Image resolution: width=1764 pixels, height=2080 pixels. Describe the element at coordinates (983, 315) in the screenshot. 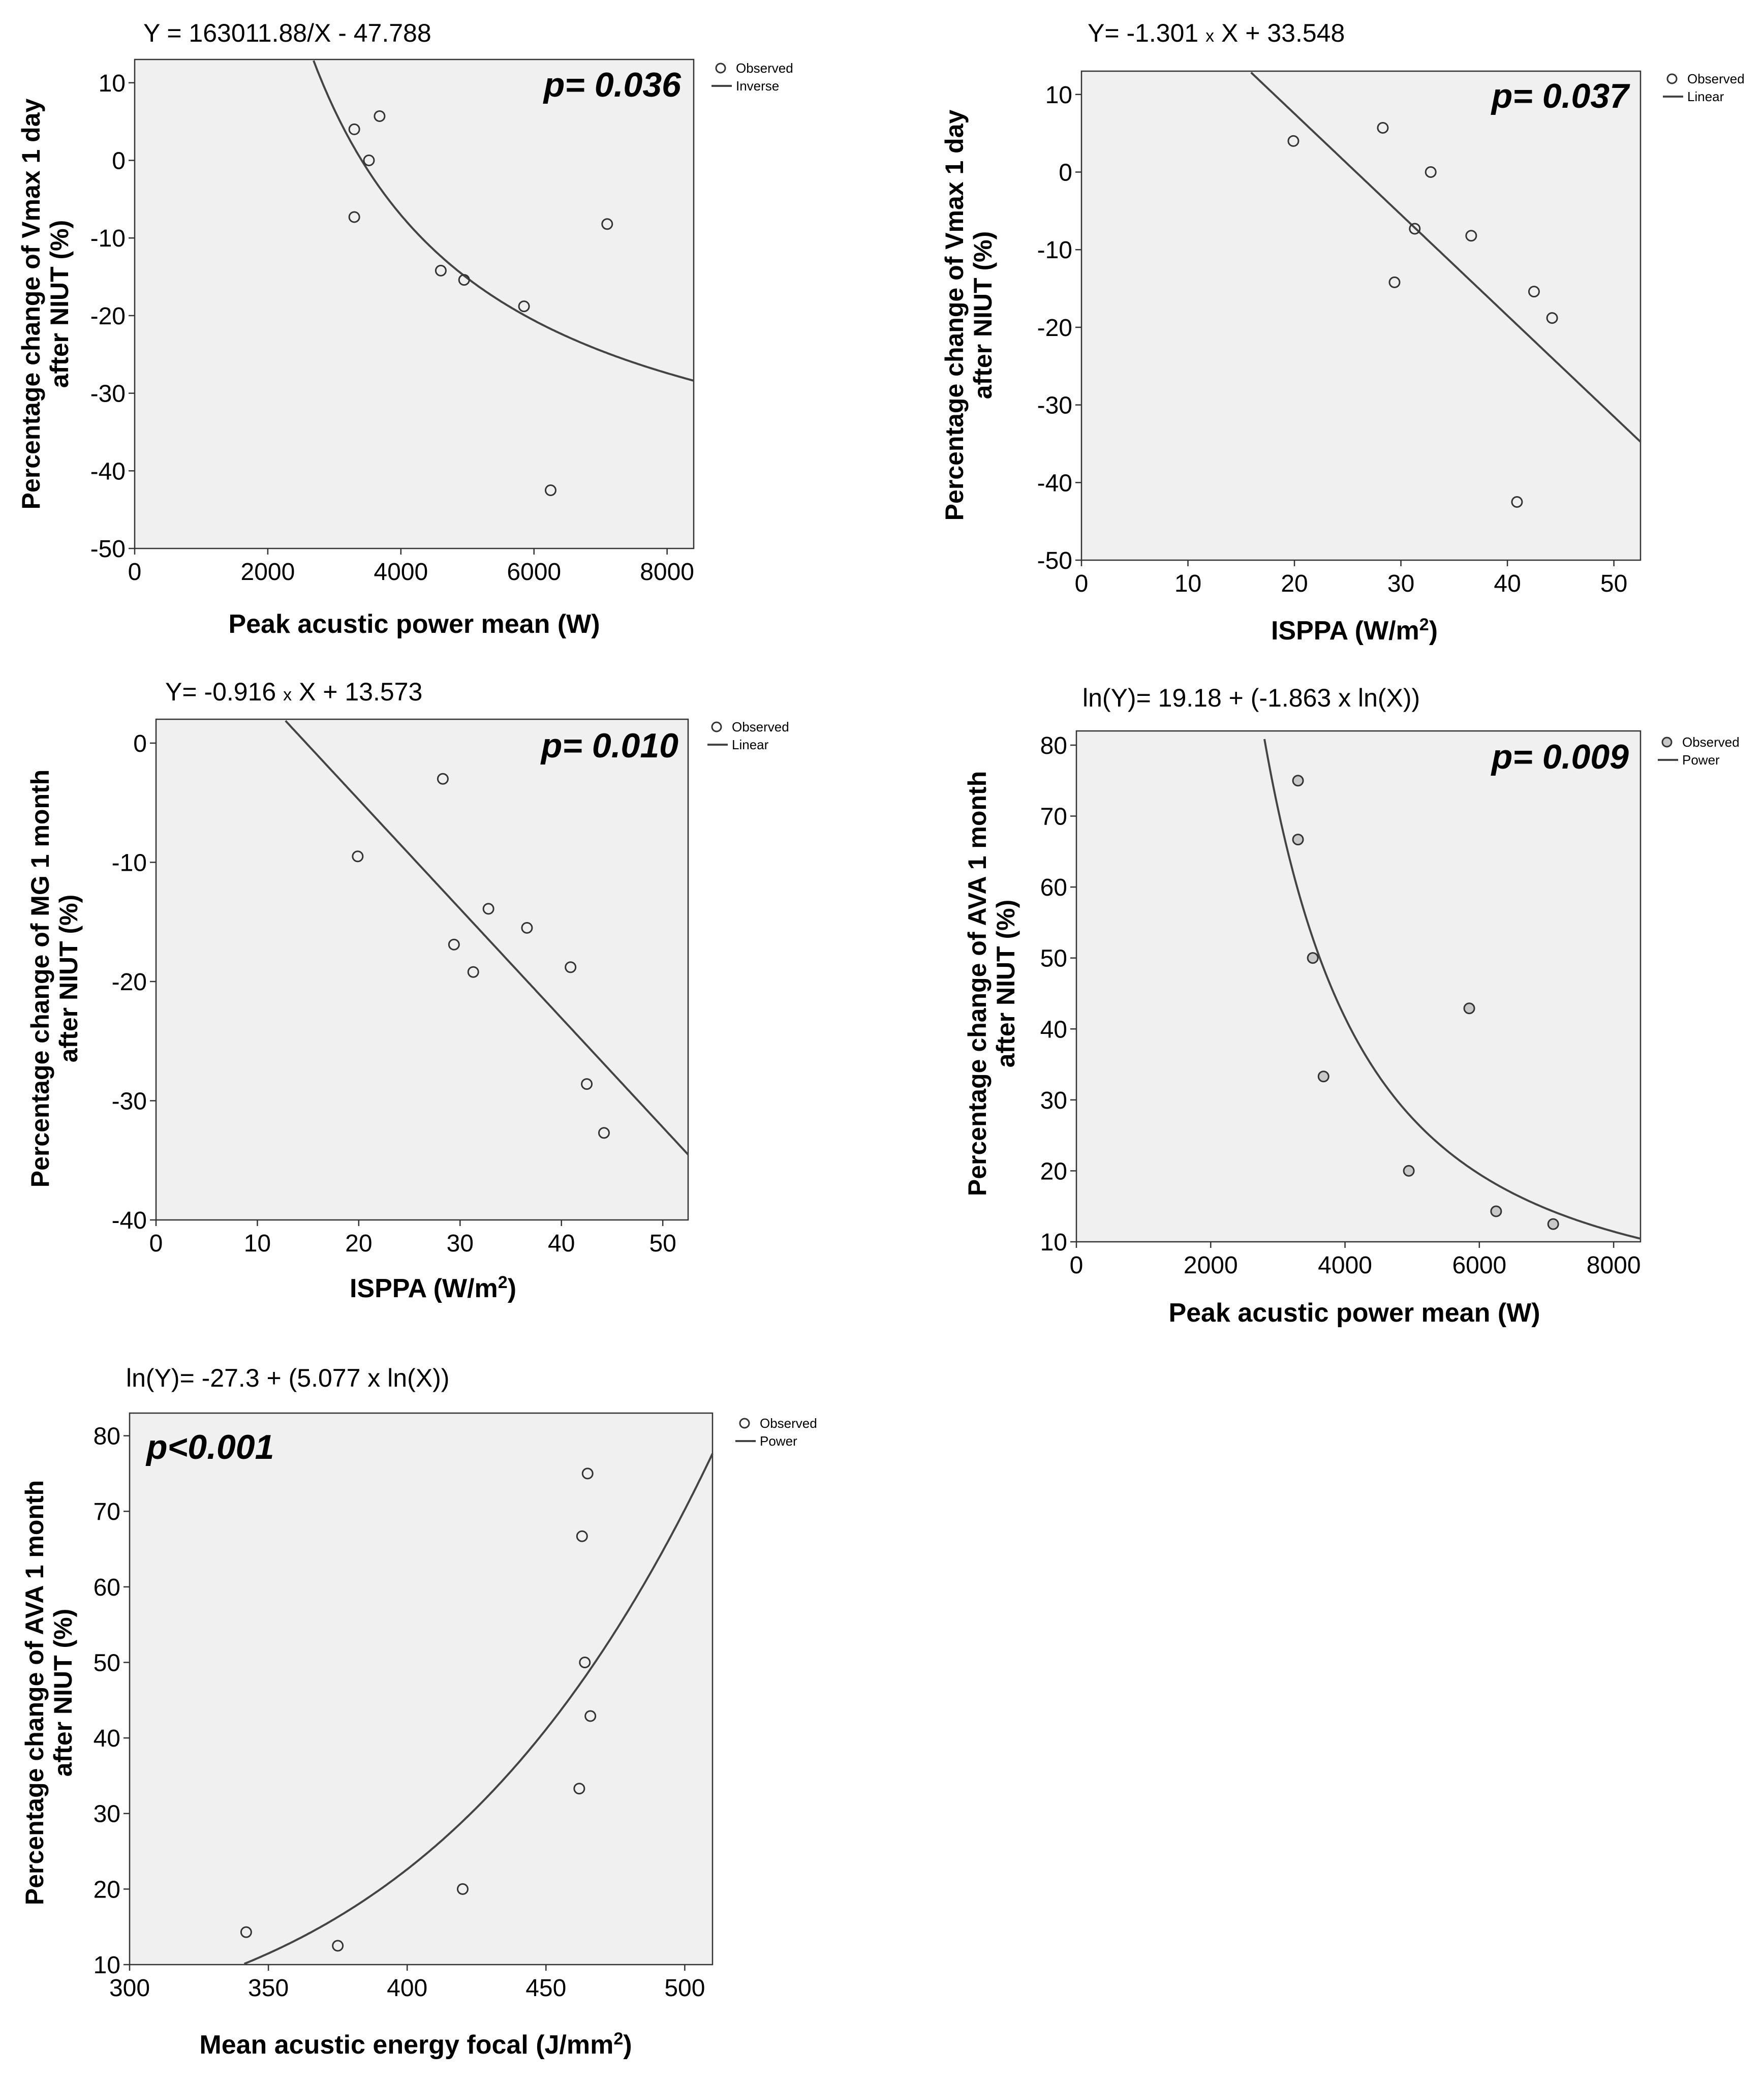

I see `chart-2-y-label-line2: after NIUT (%)` at that location.